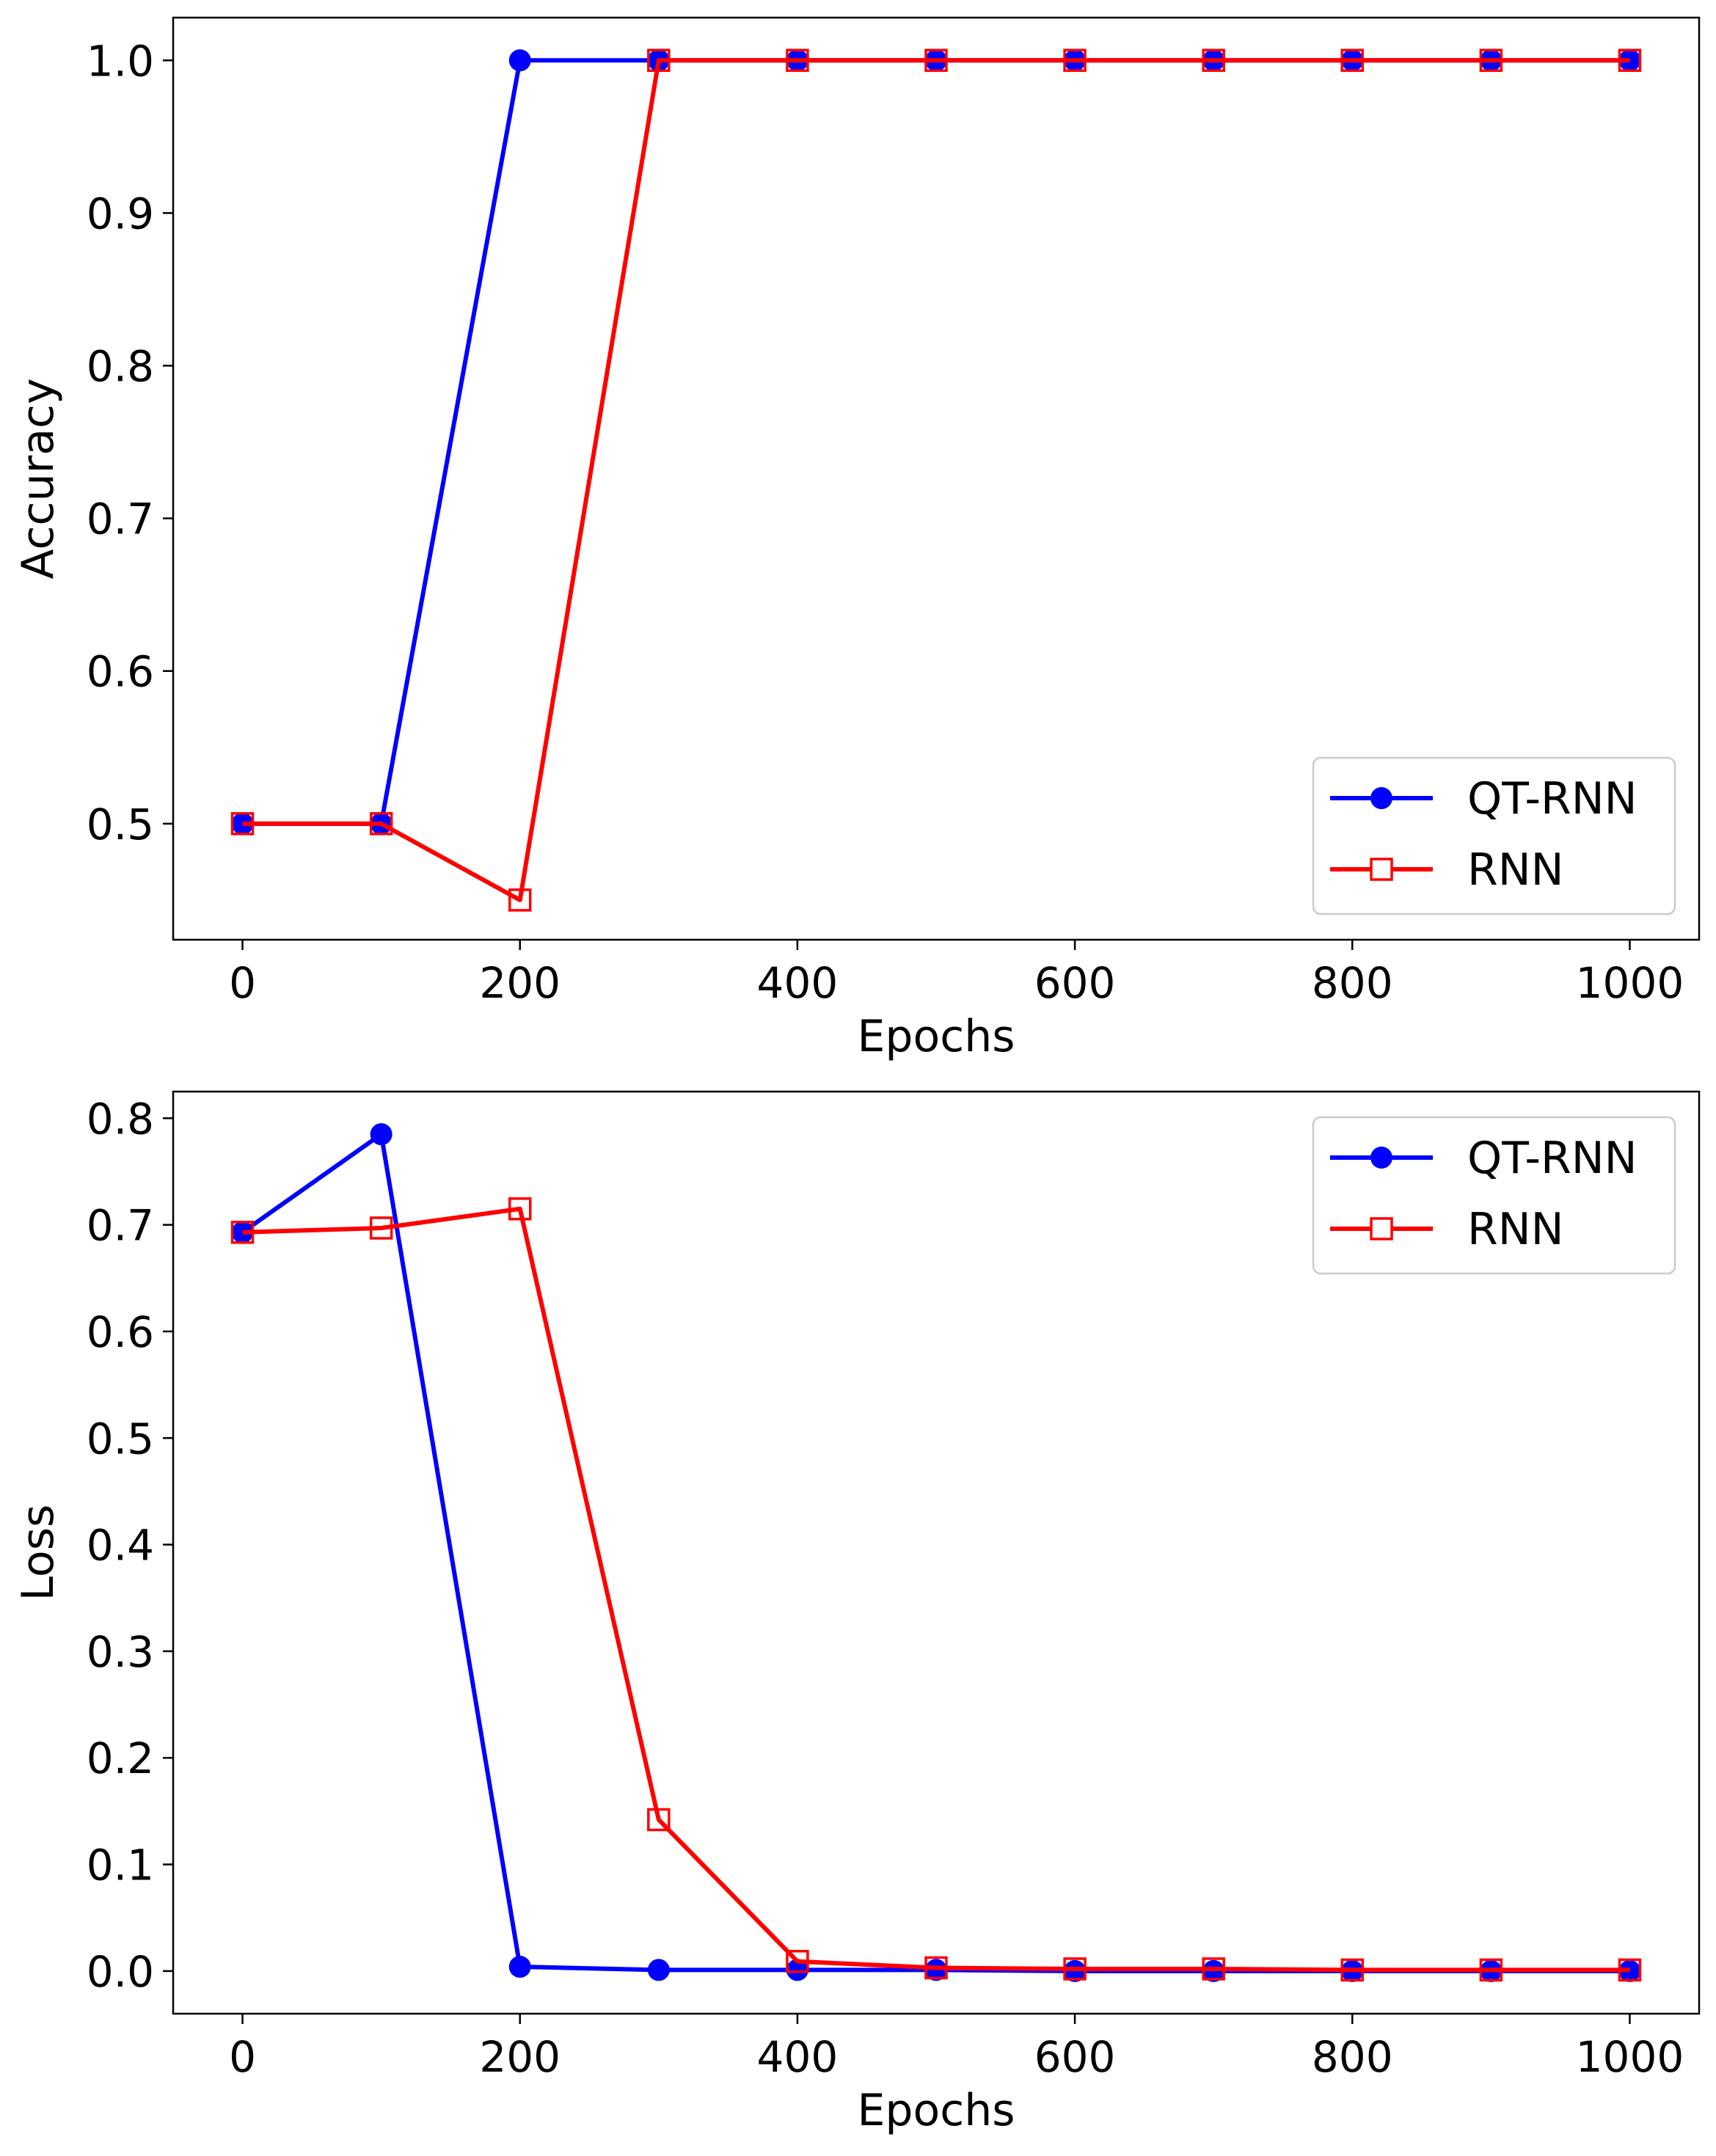  What do you see at coordinates (120, 1546) in the screenshot?
I see `y-tick-label: 0.4` at bounding box center [120, 1546].